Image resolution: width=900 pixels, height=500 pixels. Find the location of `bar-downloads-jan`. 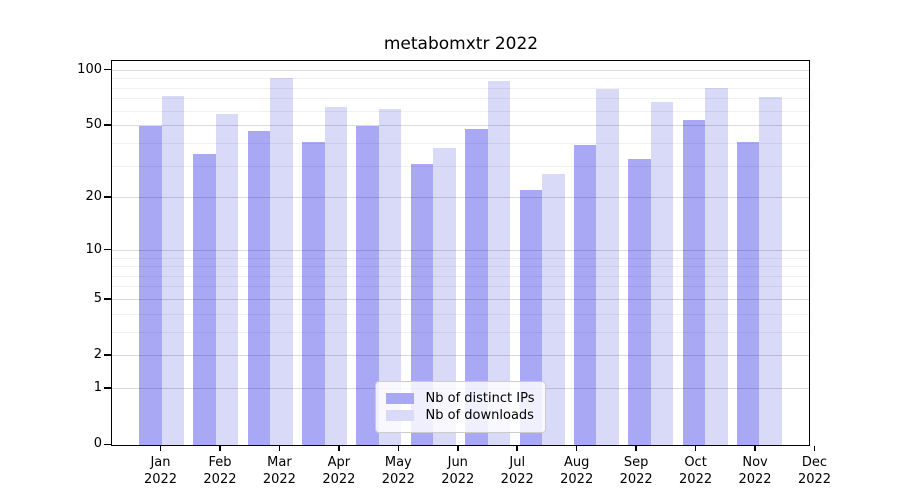

bar-downloads-jan is located at coordinates (172, 270).